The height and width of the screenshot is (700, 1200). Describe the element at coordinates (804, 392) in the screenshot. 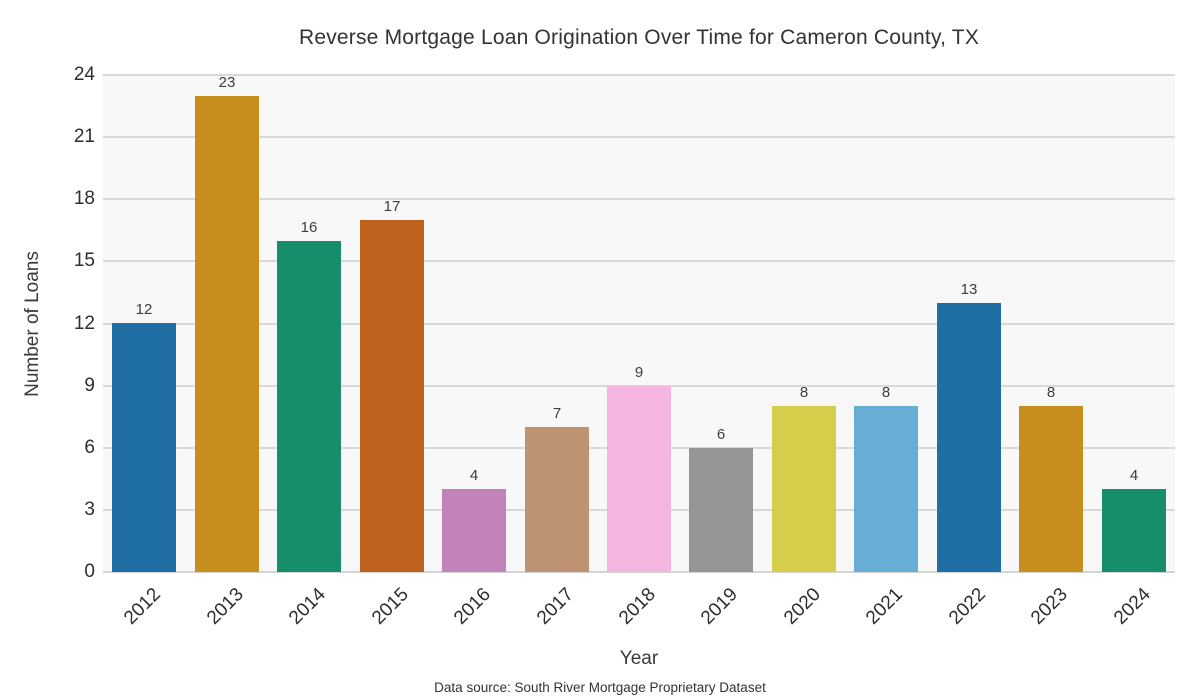

I see `bar-value-label-2020: 8` at that location.